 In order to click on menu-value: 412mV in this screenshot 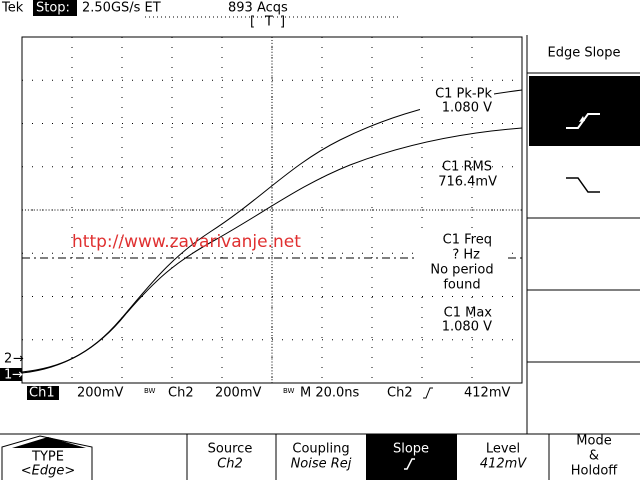, I will do `click(503, 464)`.